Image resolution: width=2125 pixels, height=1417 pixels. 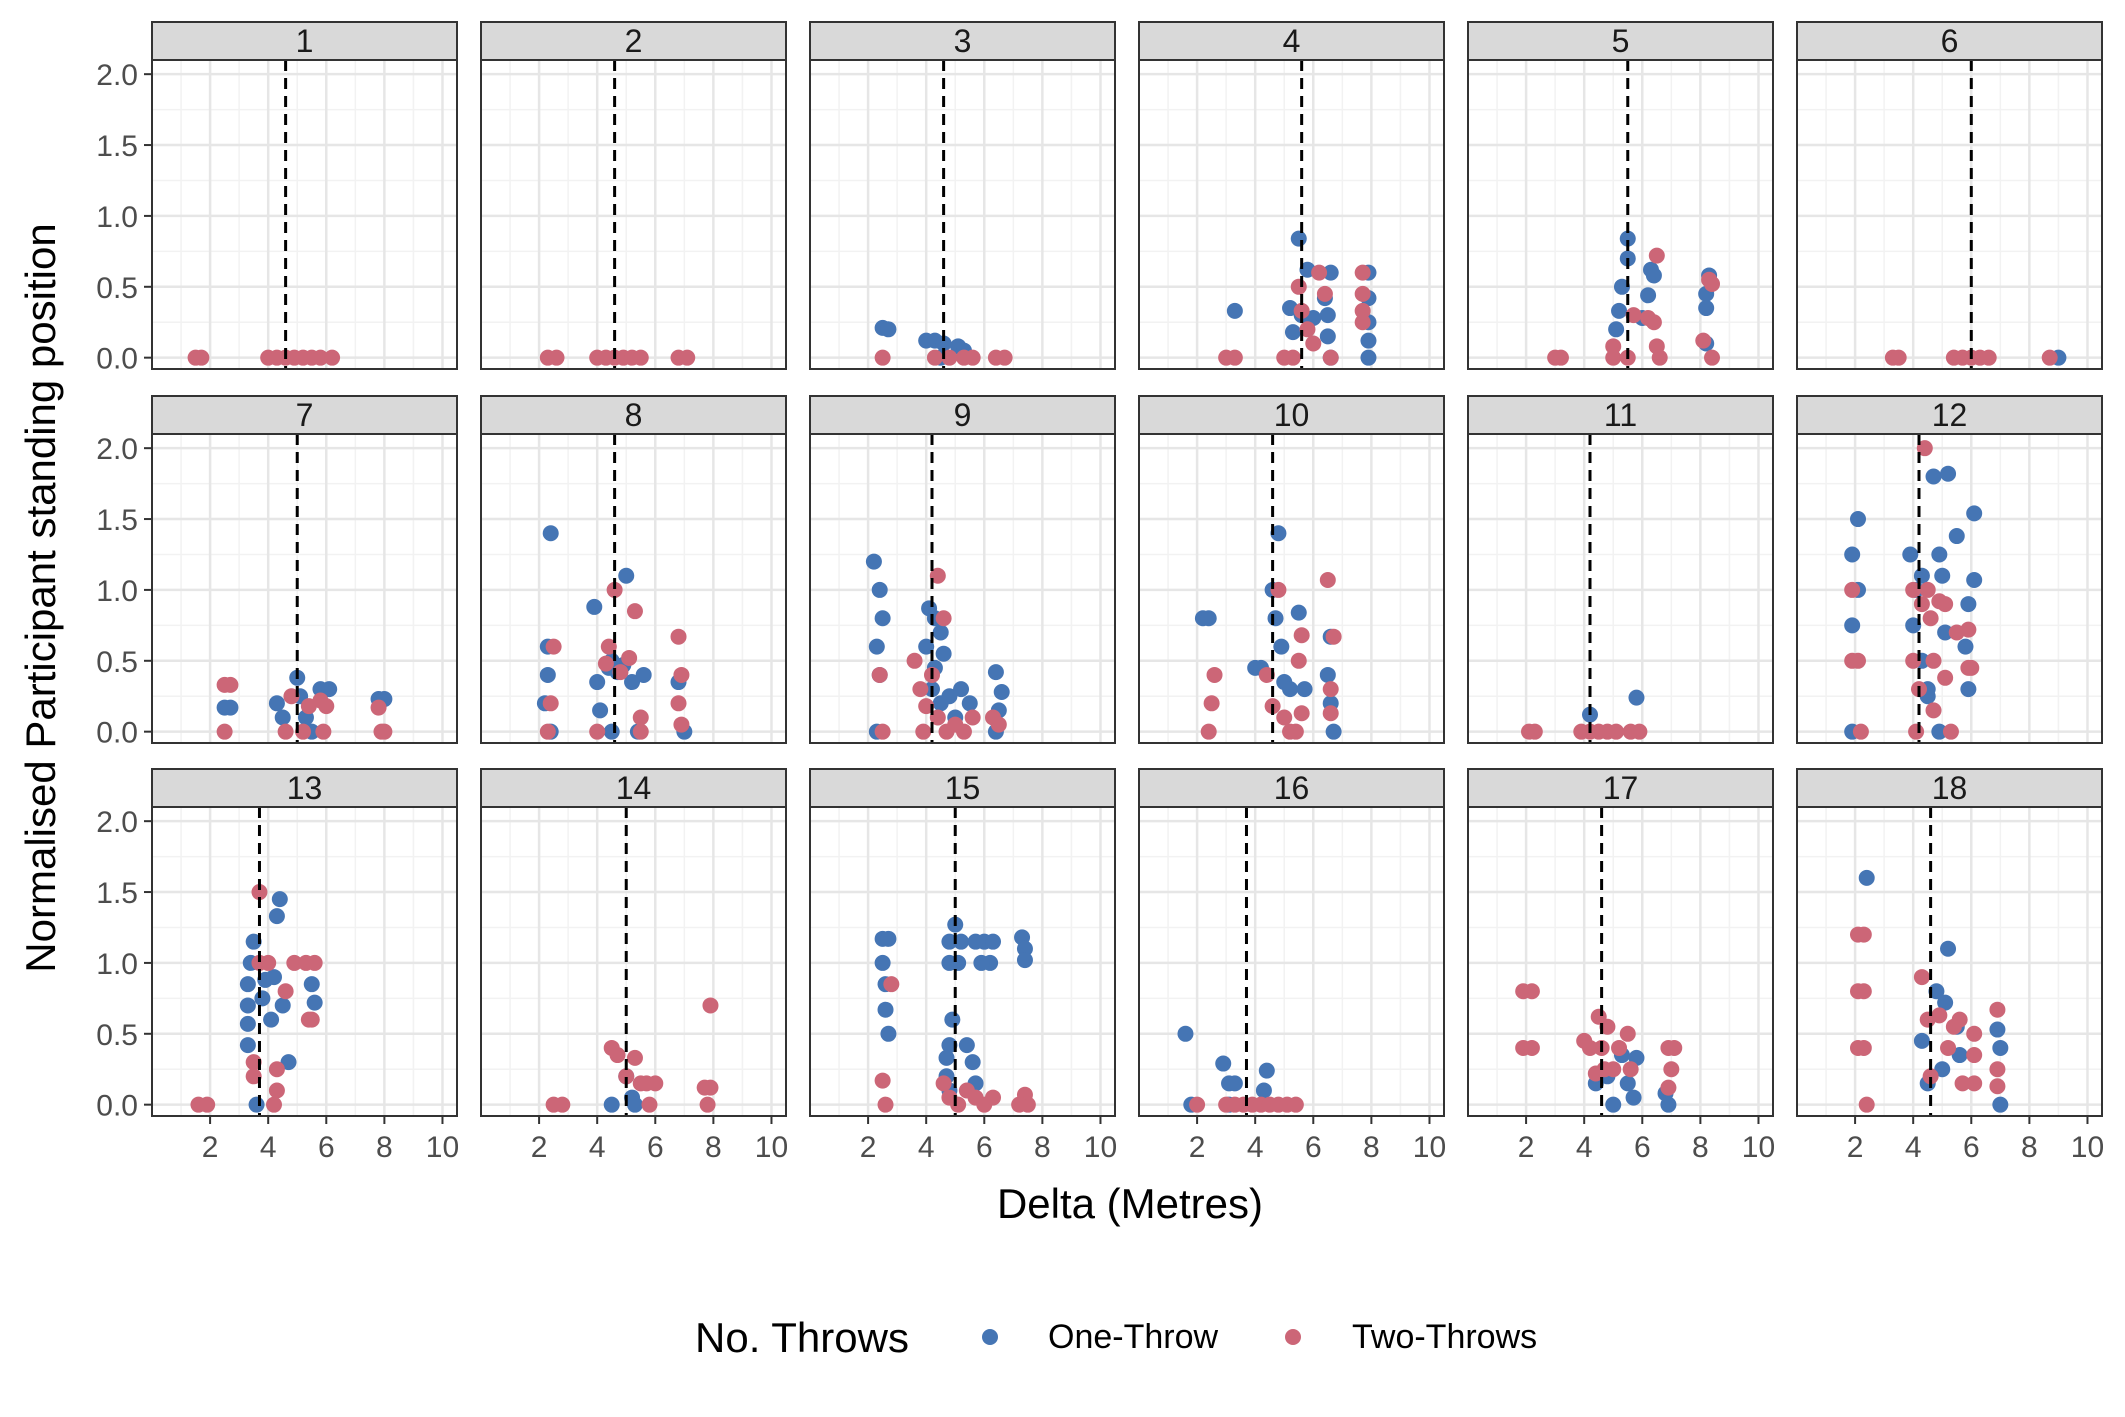 I want to click on facet-panel-14: 14, so click(x=633, y=942).